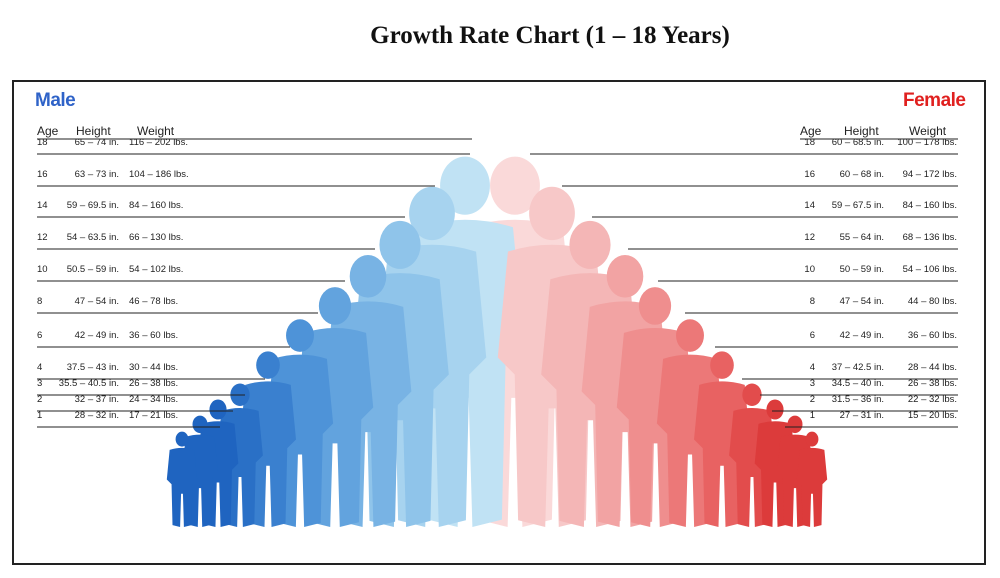  I want to click on male-weight-cell: 84 – 160 lbs., so click(156, 205).